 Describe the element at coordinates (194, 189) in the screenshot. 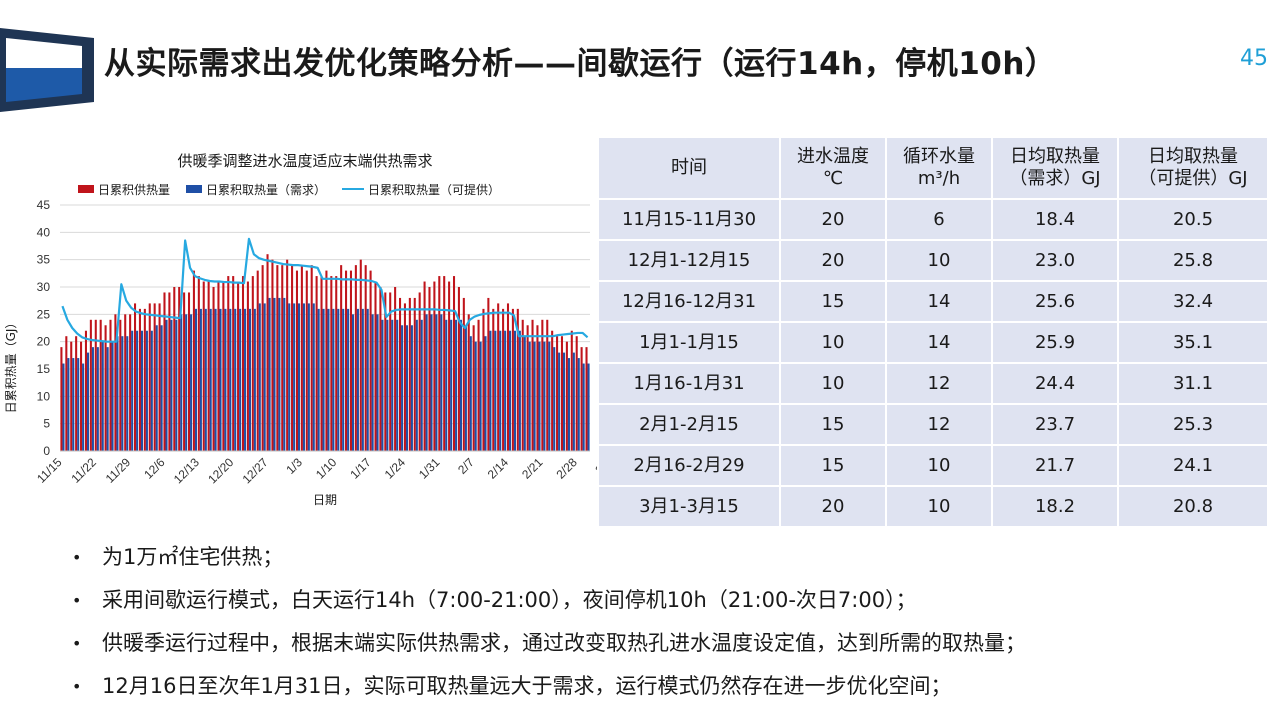

I see `legend-swatch-demand` at that location.